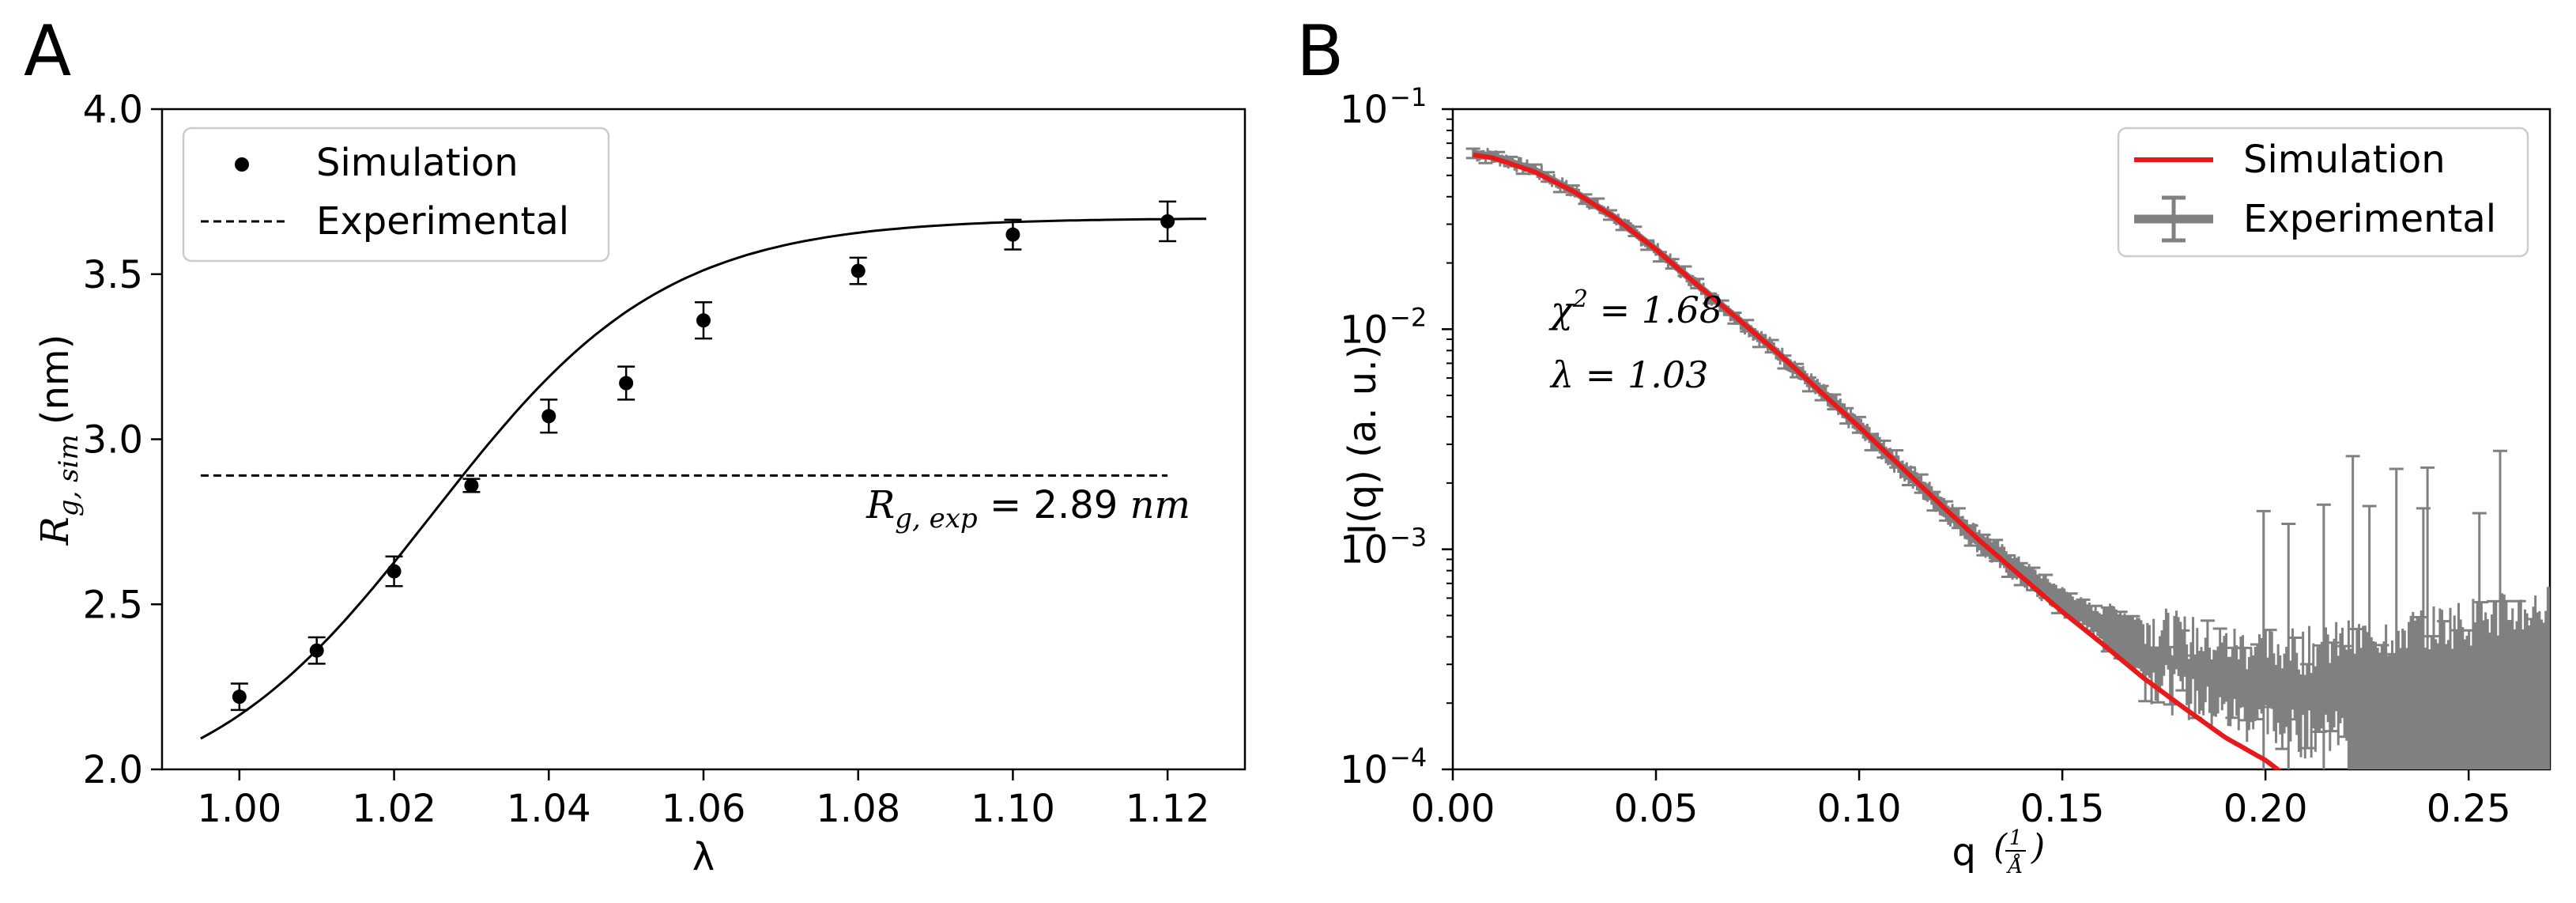 This screenshot has height=903, width=2576. Describe the element at coordinates (394, 809) in the screenshot. I see `panel-a-x-tick-label: 1.02` at that location.